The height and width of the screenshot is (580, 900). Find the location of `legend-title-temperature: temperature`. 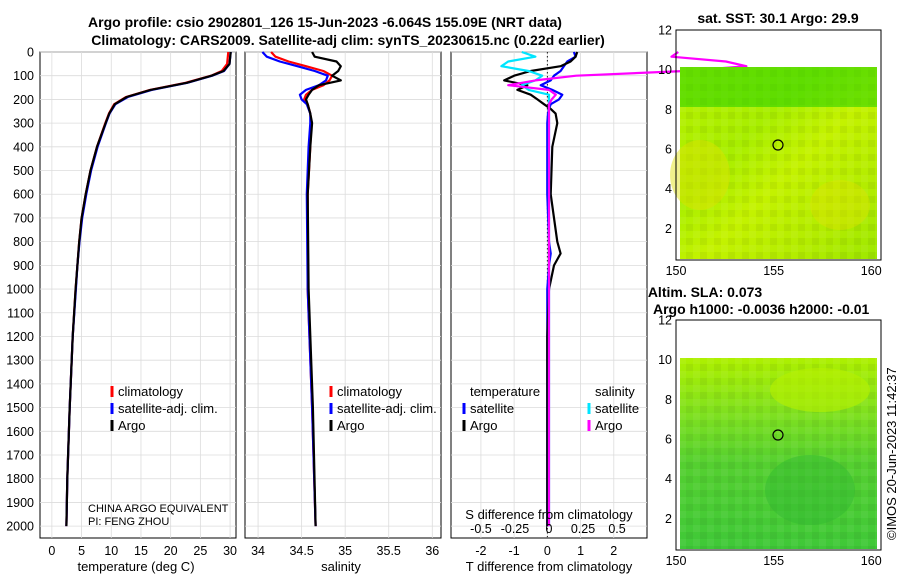

legend-title-temperature: temperature is located at coordinates (505, 391).